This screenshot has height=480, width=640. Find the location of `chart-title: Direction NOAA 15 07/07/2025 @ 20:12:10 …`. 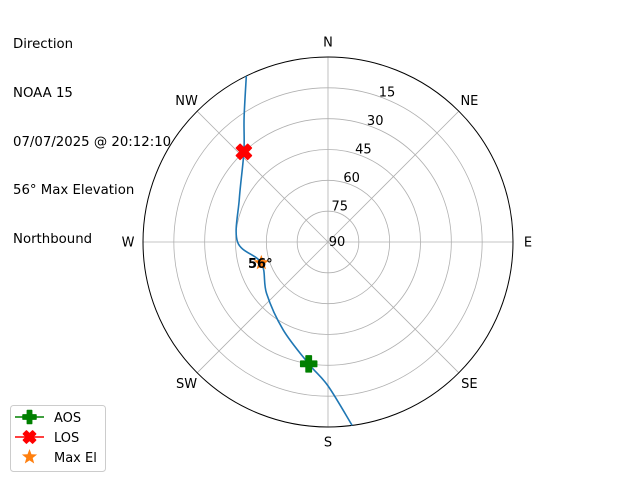

chart-title: Direction NOAA 15 07/07/2025 @ 20:12:10 … is located at coordinates (92, 142).